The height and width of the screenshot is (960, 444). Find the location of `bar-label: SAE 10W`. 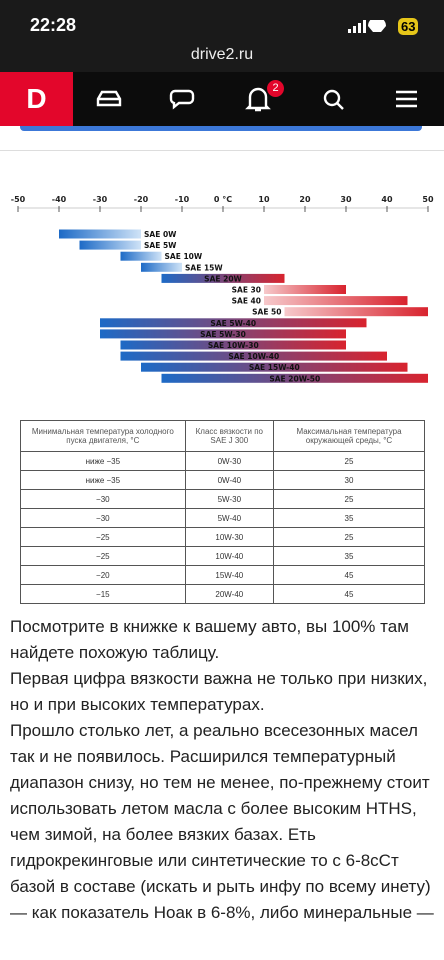

bar-label: SAE 10W is located at coordinates (184, 256).